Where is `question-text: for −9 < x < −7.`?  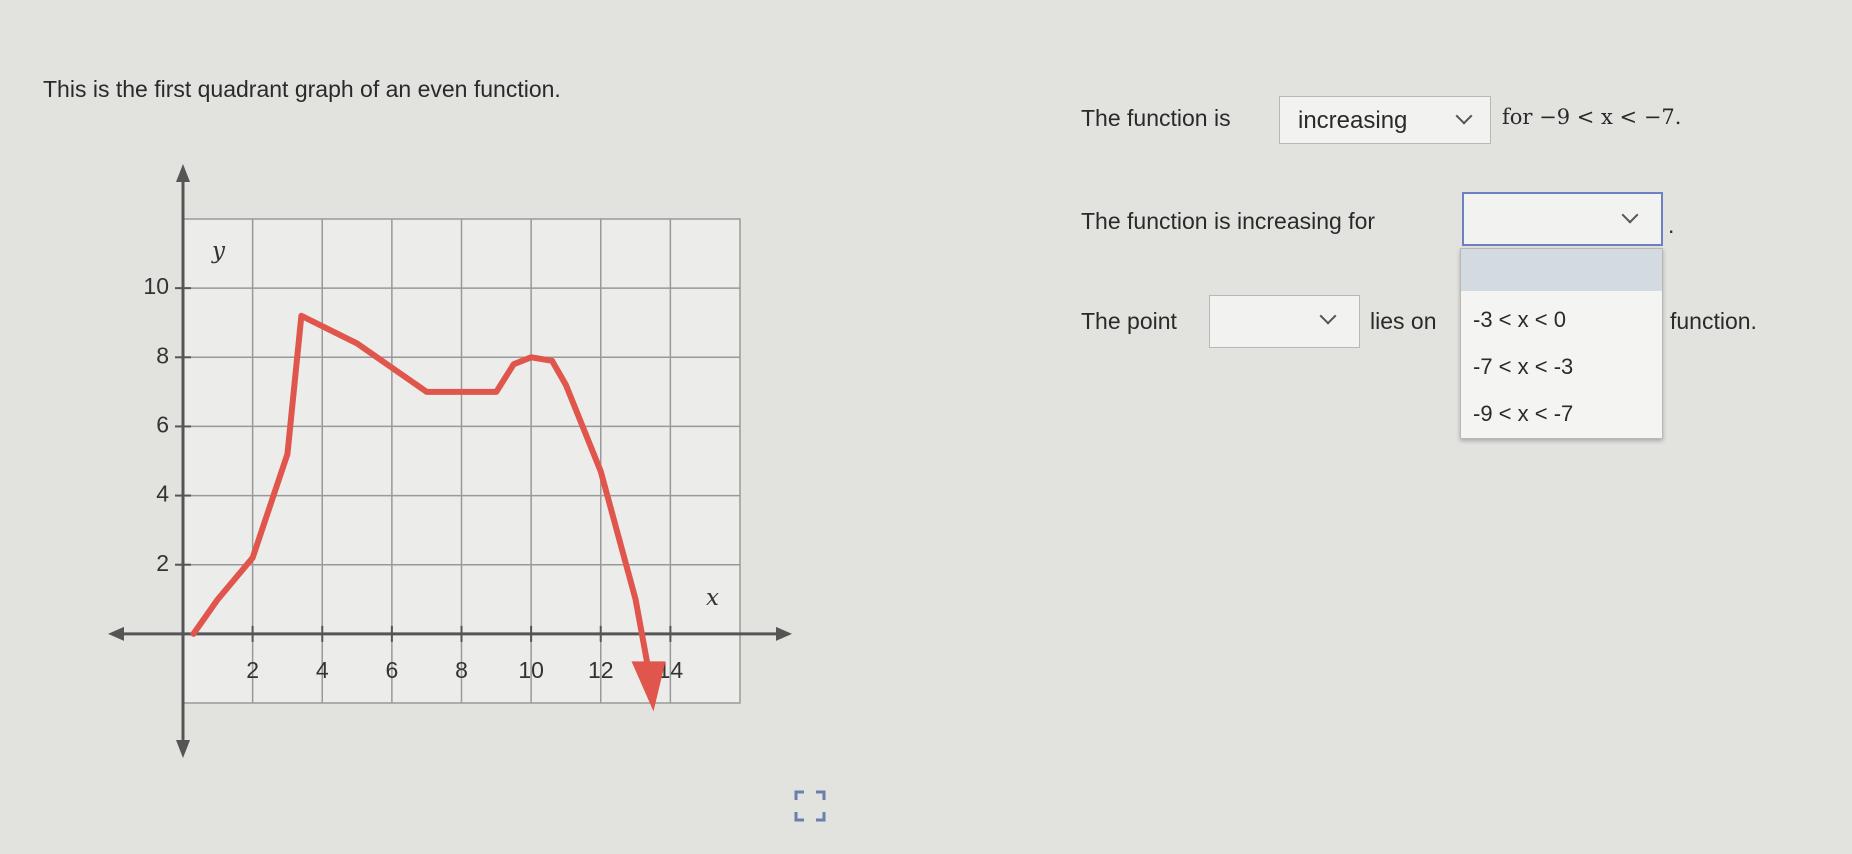 question-text: for −9 < x < −7. is located at coordinates (1592, 117).